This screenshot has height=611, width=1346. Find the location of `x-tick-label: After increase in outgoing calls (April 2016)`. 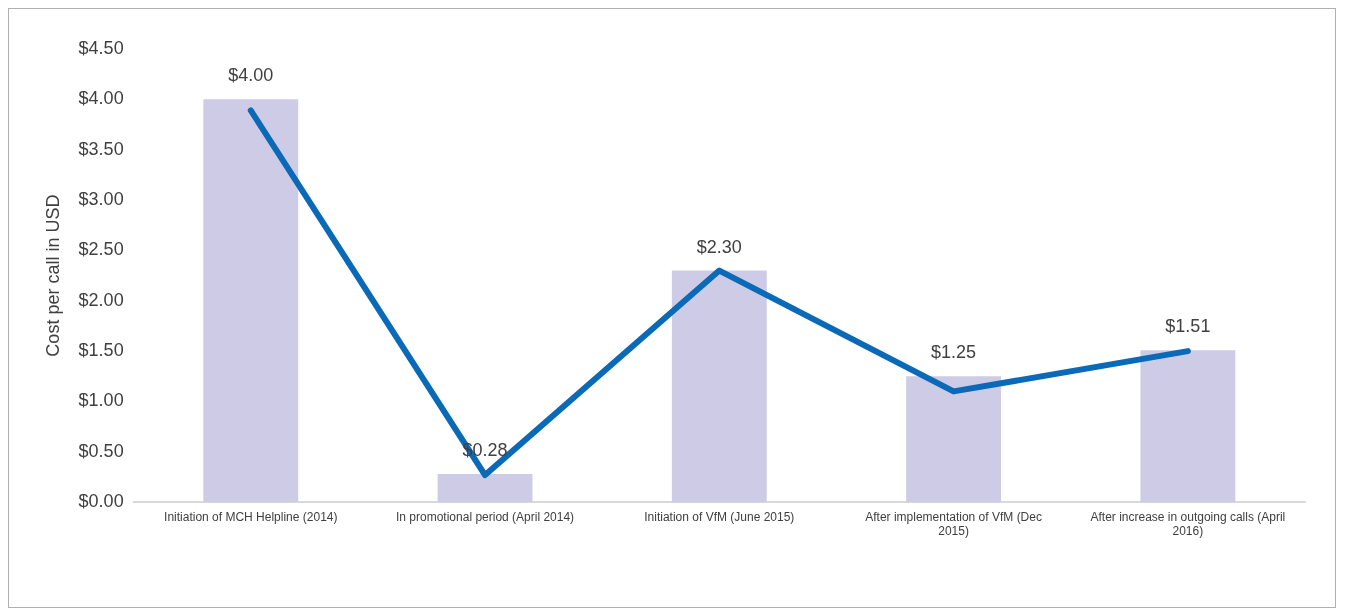

x-tick-label: After increase in outgoing calls (April 2016) is located at coordinates (1188, 524).